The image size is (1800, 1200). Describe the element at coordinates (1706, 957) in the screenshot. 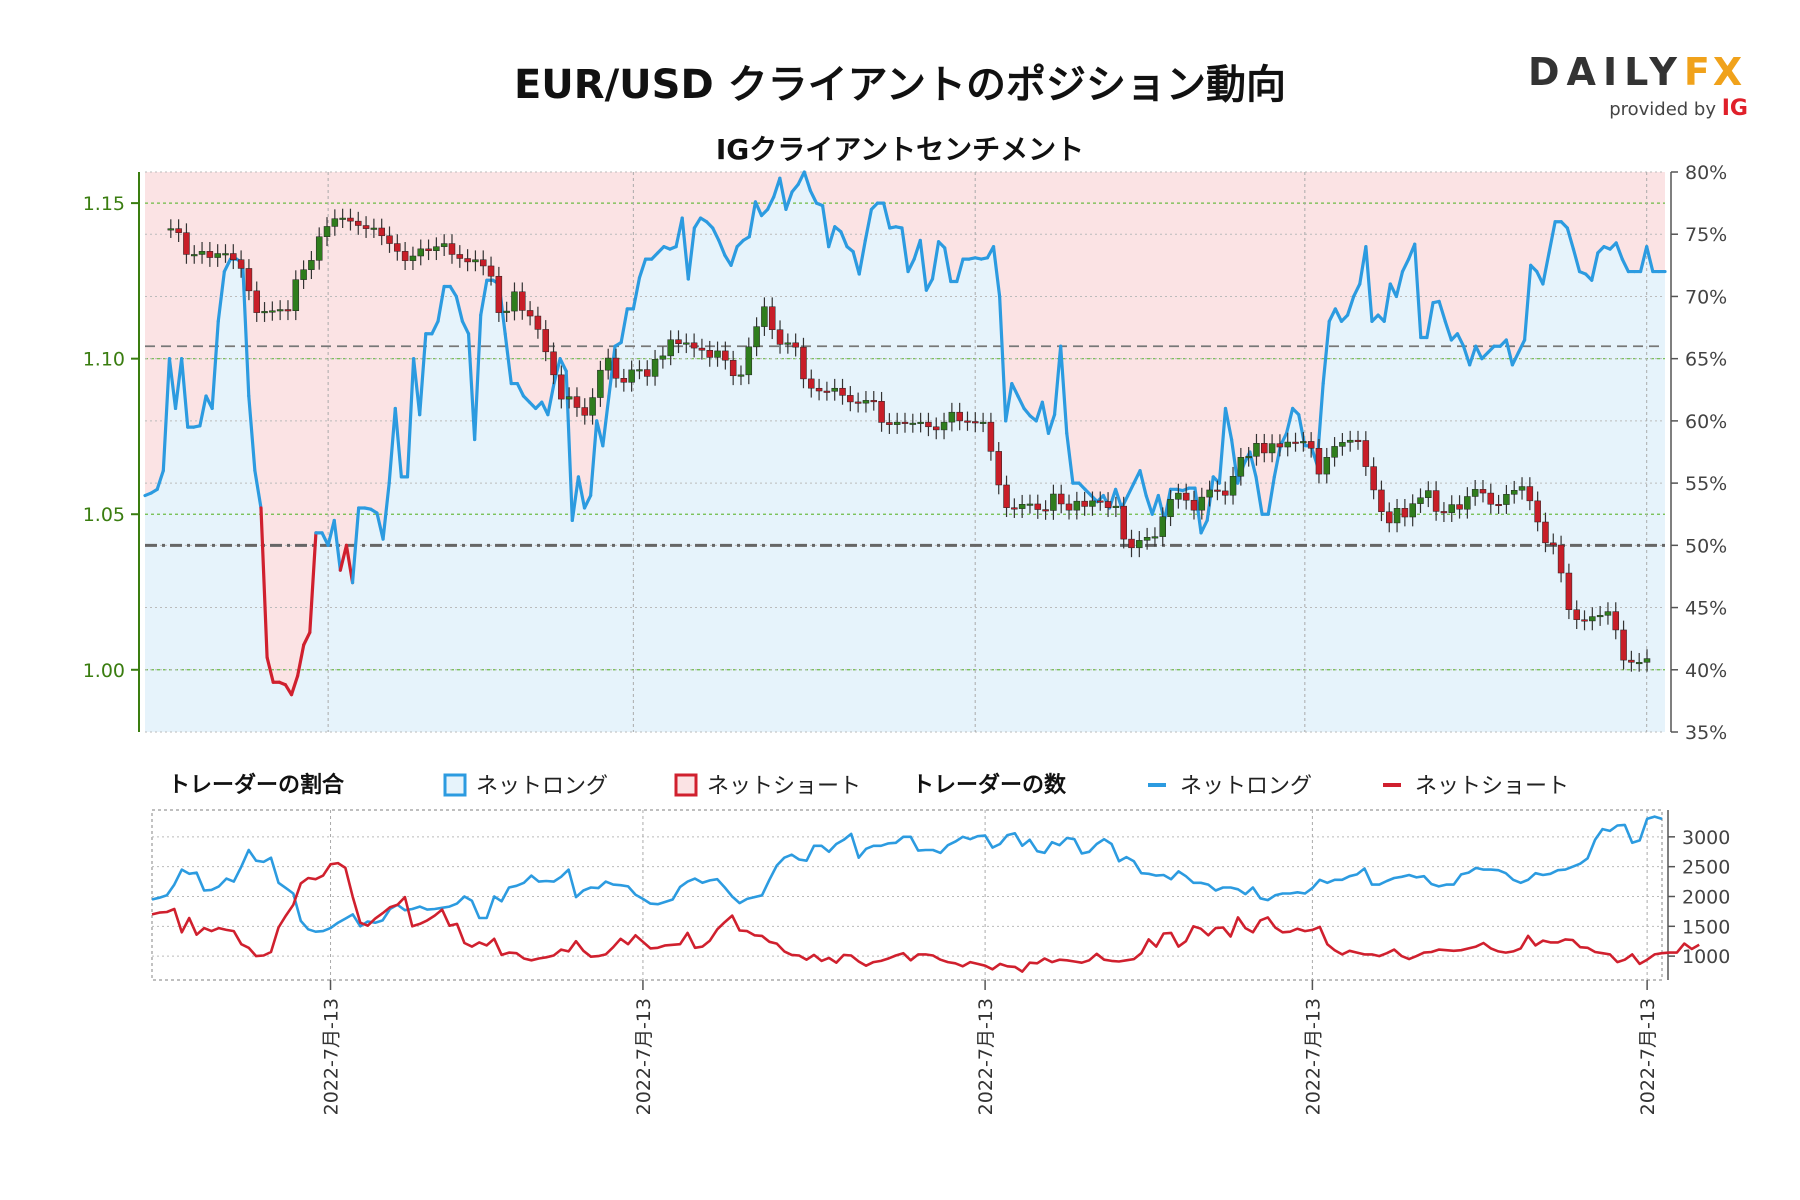

I see `count-tick-label: 1000` at that location.